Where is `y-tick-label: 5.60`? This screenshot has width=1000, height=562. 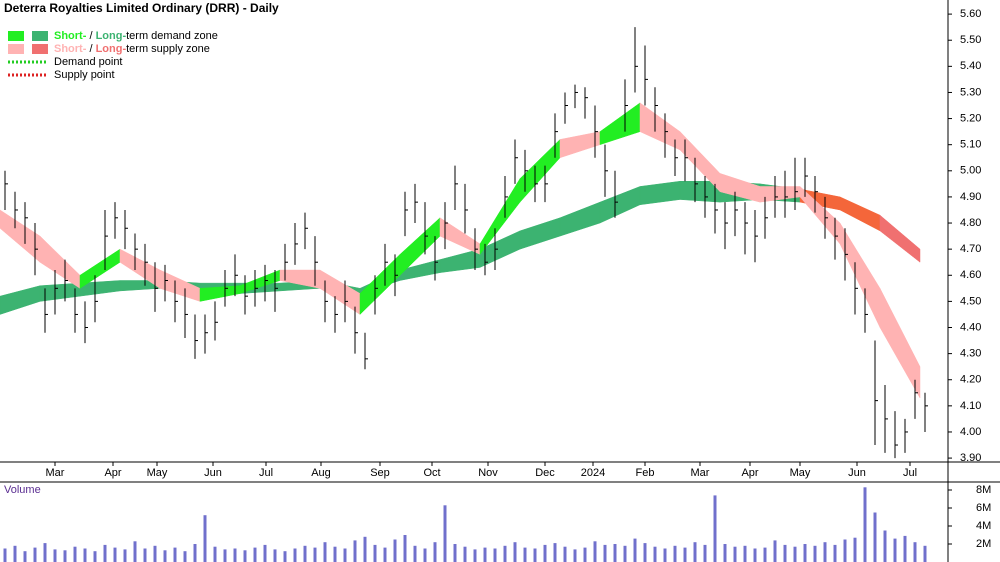
y-tick-label: 5.60 is located at coordinates (970, 14).